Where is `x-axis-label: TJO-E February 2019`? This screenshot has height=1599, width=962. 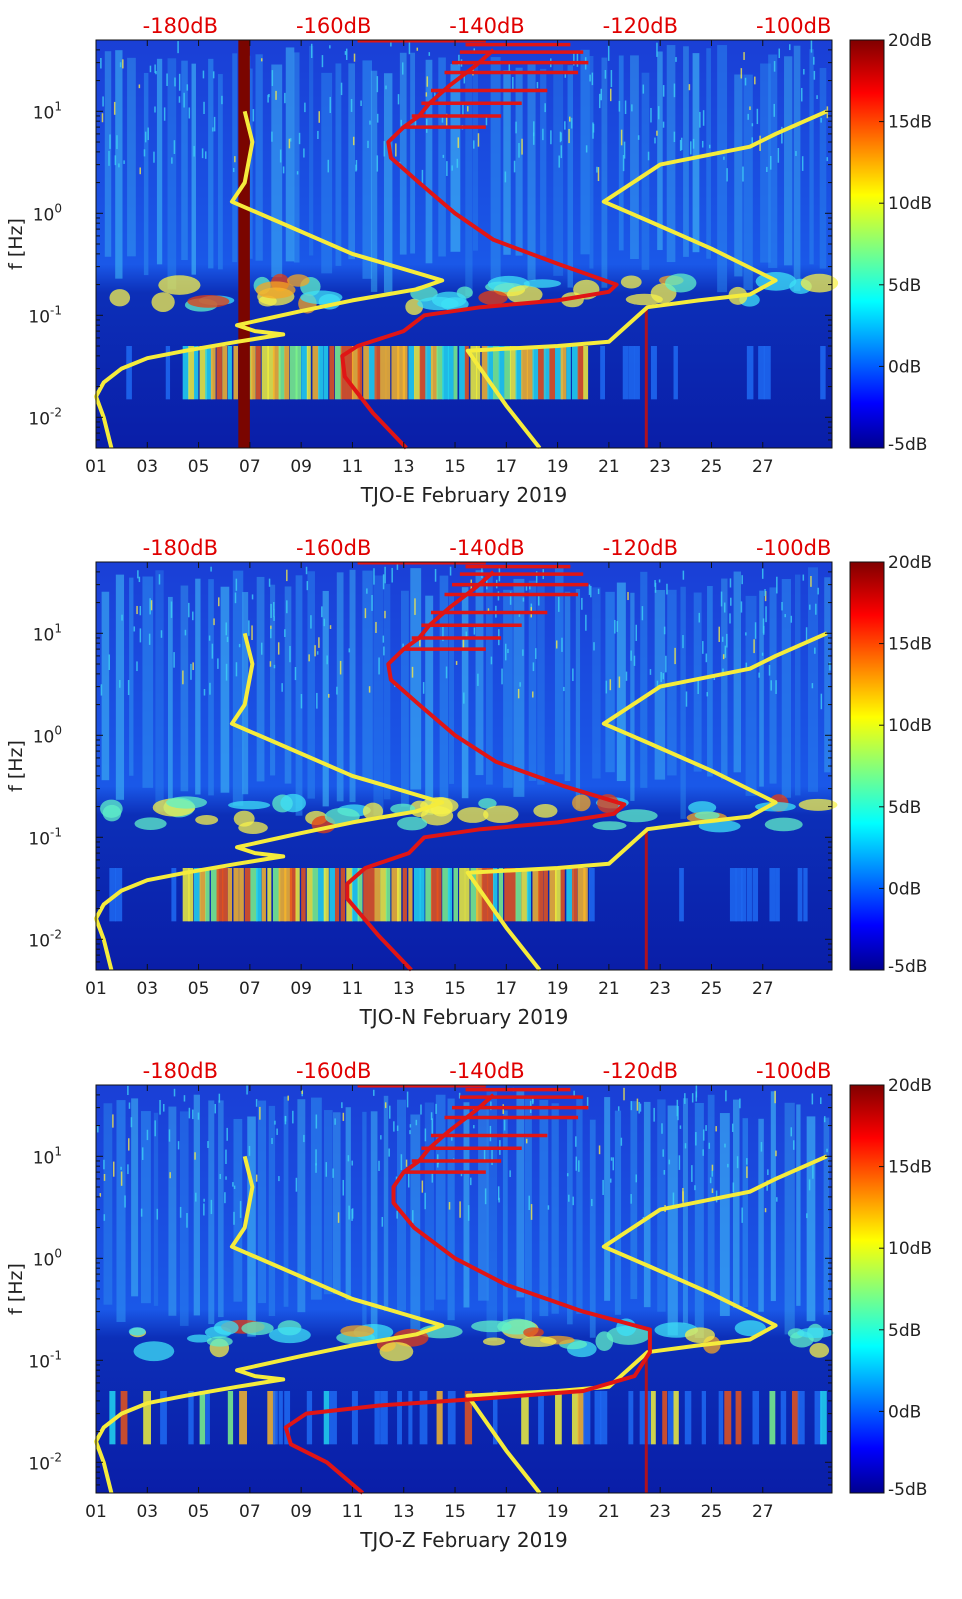 x-axis-label: TJO-E February 2019 is located at coordinates (464, 495).